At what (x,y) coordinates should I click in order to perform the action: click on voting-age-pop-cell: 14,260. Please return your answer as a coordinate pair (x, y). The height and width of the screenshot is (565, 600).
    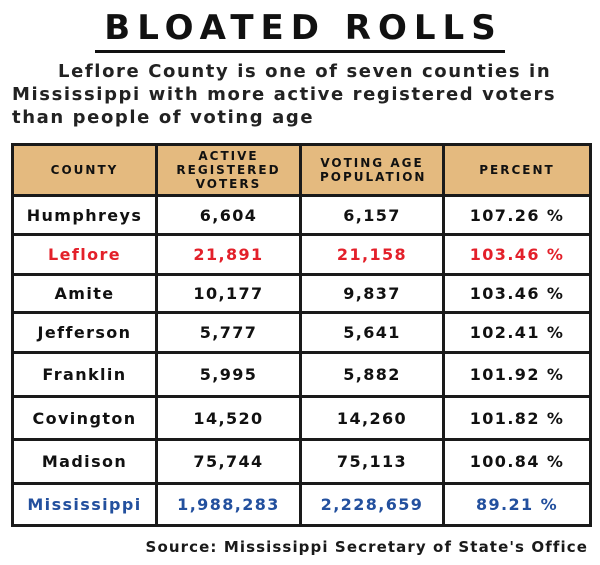
    Looking at the image, I should click on (372, 418).